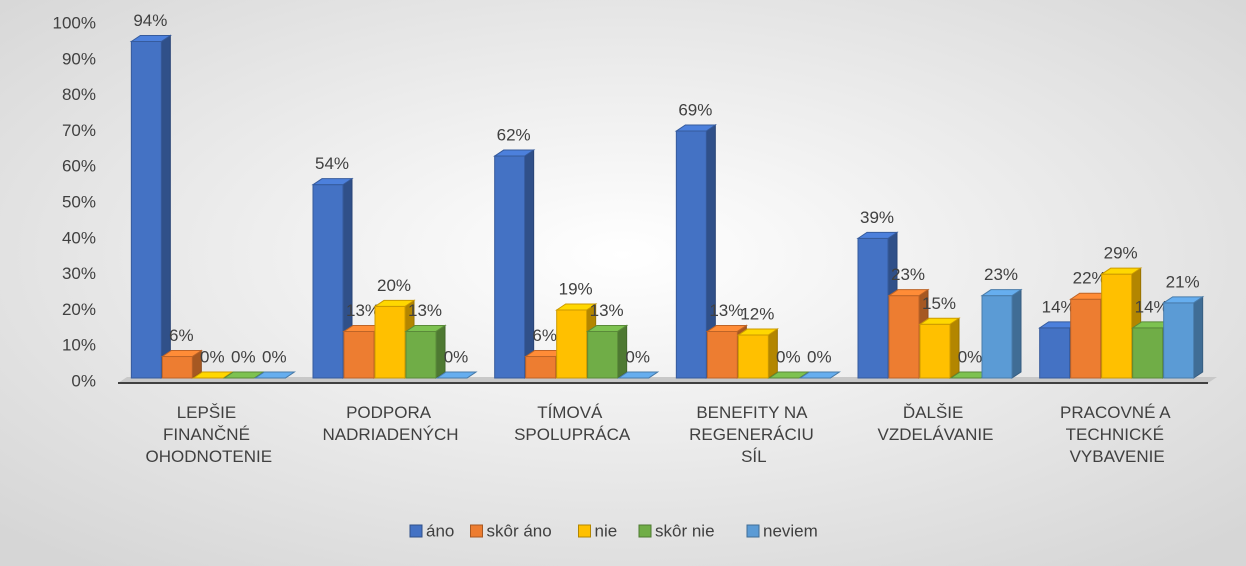 The width and height of the screenshot is (1246, 566). I want to click on data-label: 6%, so click(181, 335).